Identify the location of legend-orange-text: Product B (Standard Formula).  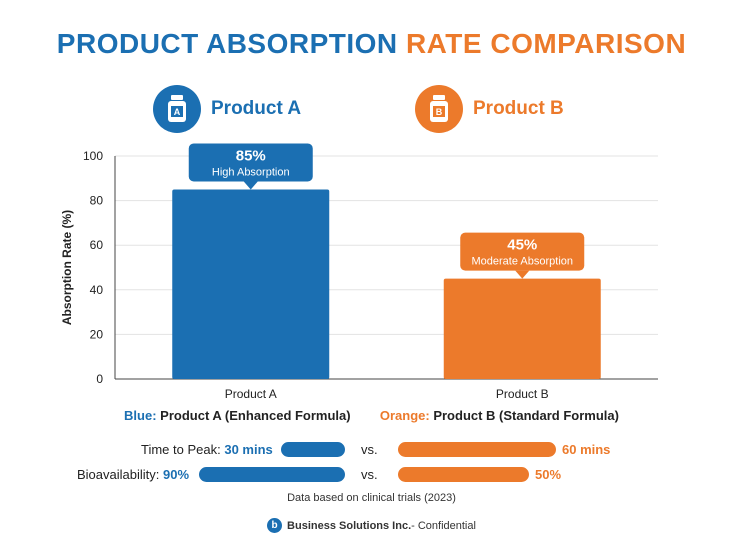
(526, 415).